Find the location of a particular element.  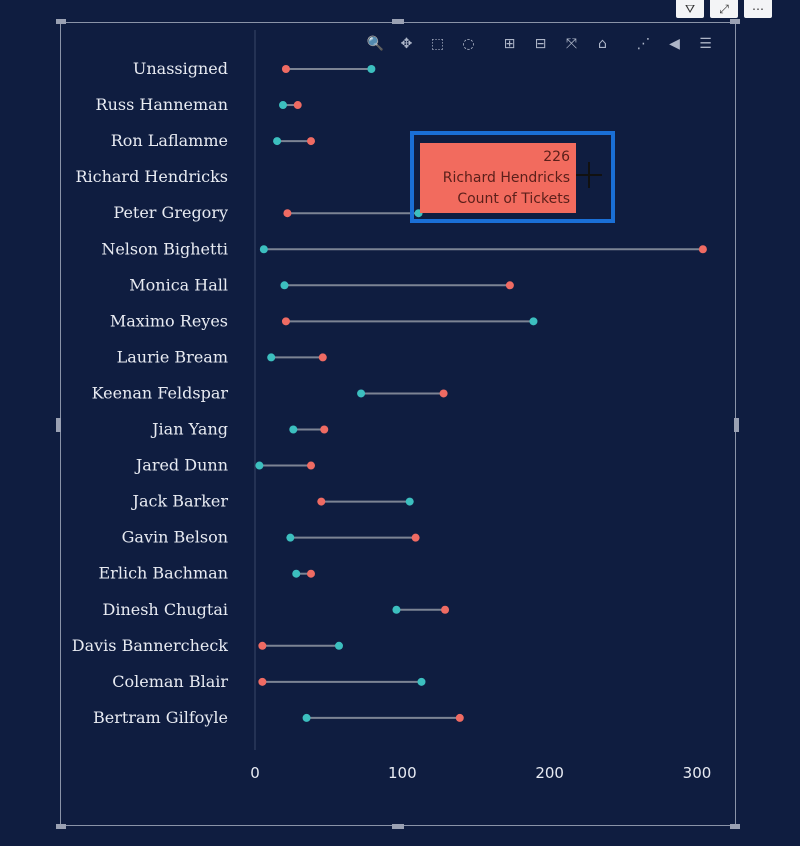

x-tick-label: 0 is located at coordinates (255, 773).